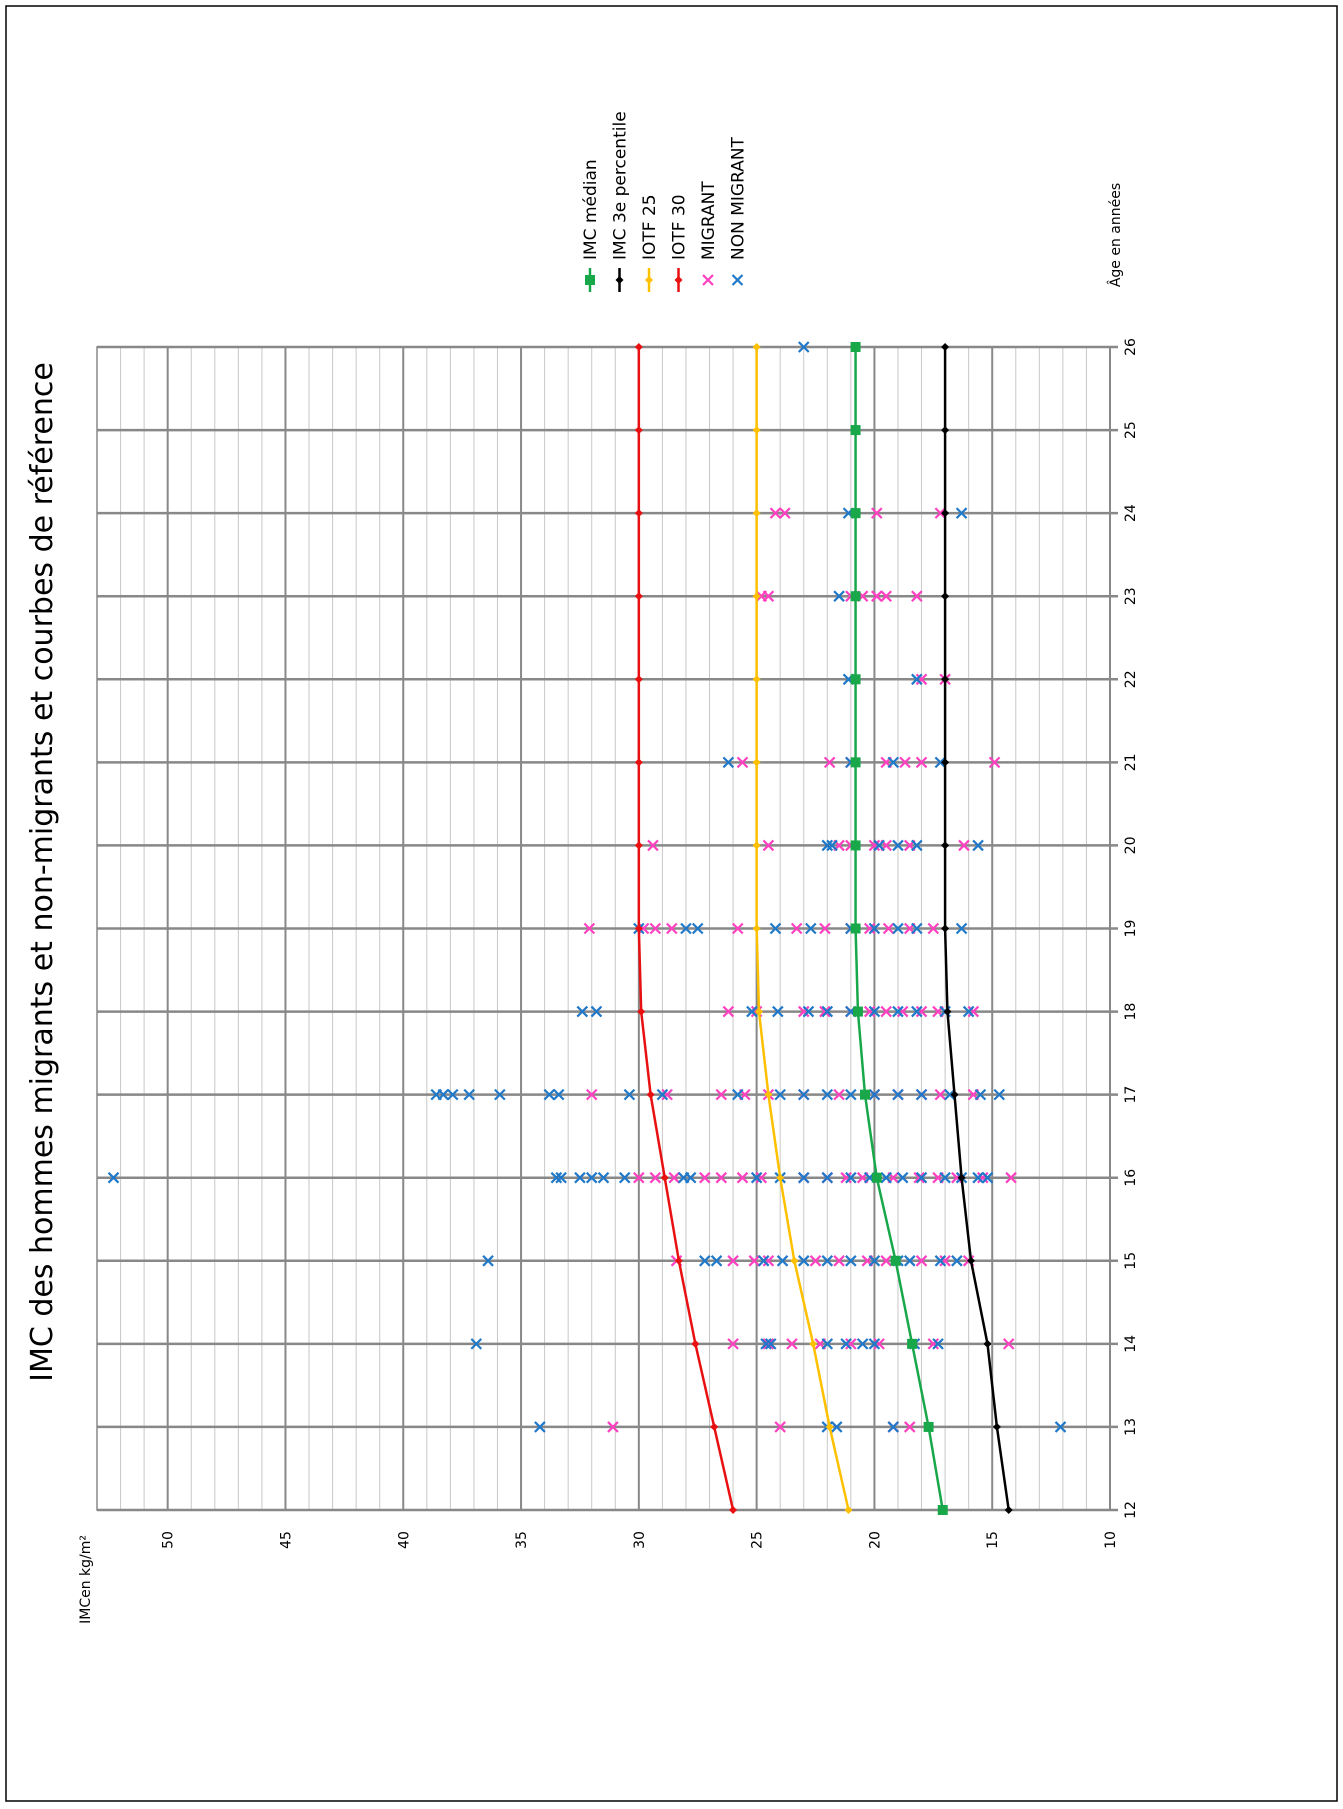 This screenshot has width=1343, height=1809. I want to click on x-tick-label: 12, so click(1131, 1510).